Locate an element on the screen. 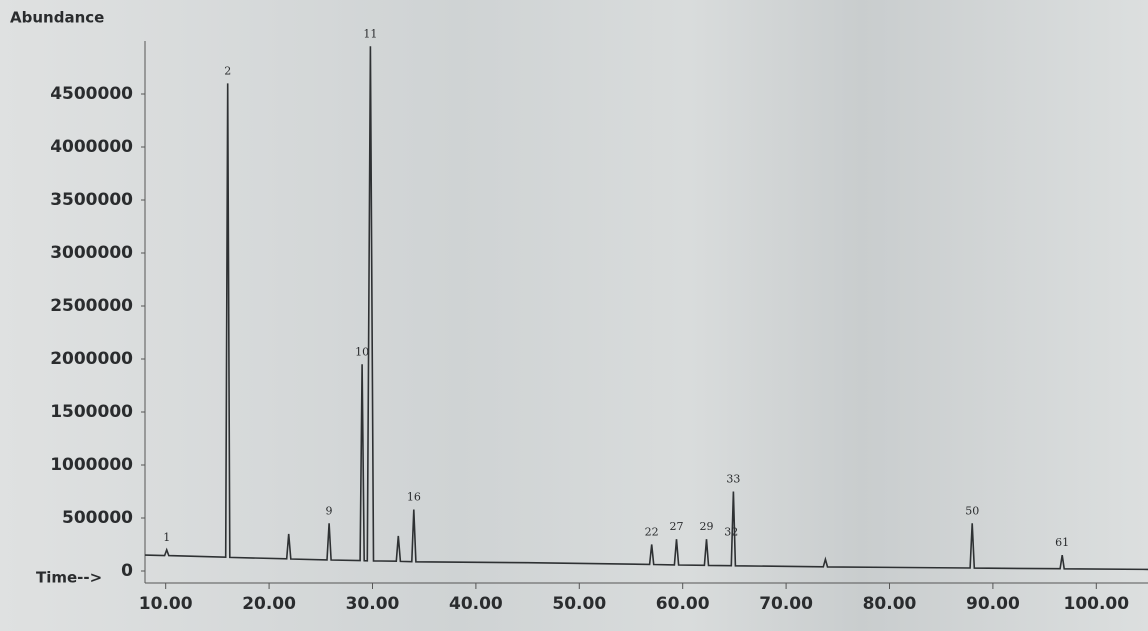  y-tick-label: 4000000 is located at coordinates (91, 147).